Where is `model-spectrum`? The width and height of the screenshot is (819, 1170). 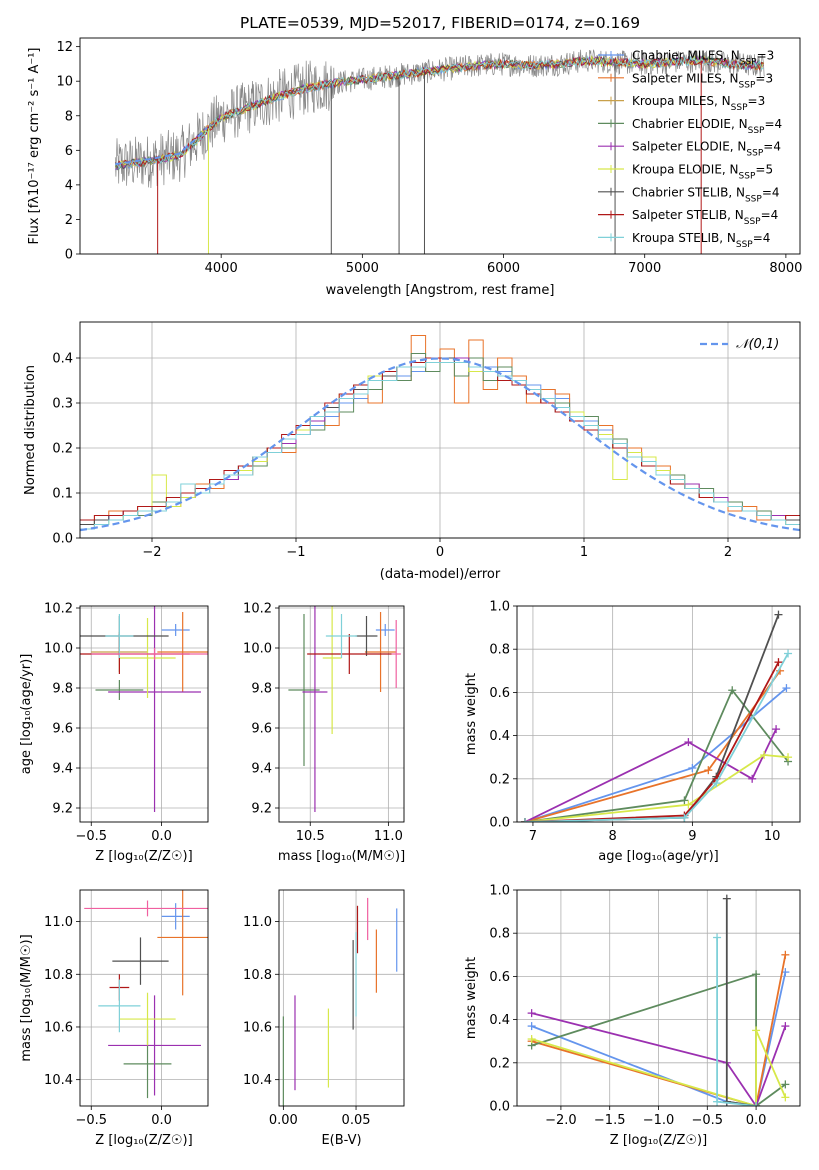 model-spectrum is located at coordinates (439, 112).